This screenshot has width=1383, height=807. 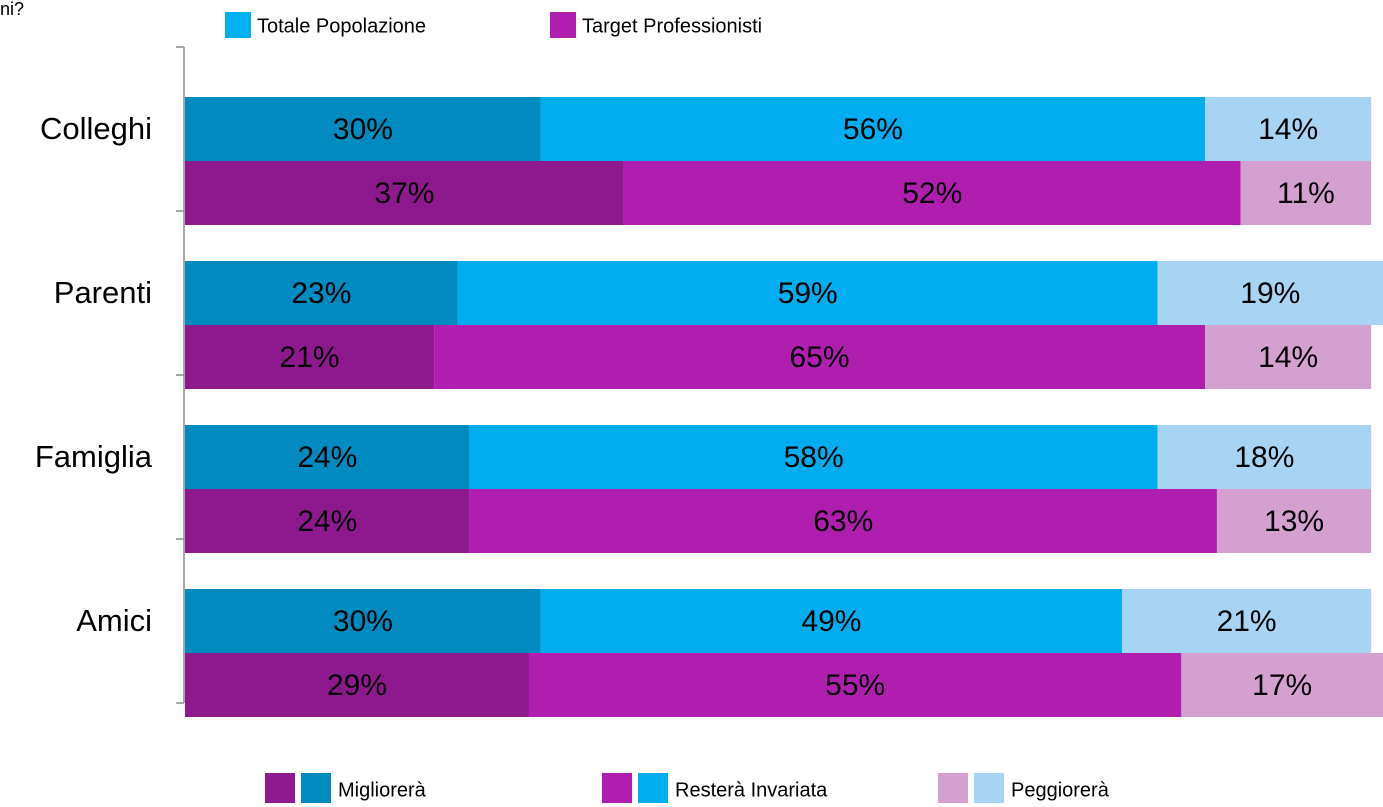 What do you see at coordinates (341, 26) in the screenshot?
I see `legend-label: Totale Popolazione` at bounding box center [341, 26].